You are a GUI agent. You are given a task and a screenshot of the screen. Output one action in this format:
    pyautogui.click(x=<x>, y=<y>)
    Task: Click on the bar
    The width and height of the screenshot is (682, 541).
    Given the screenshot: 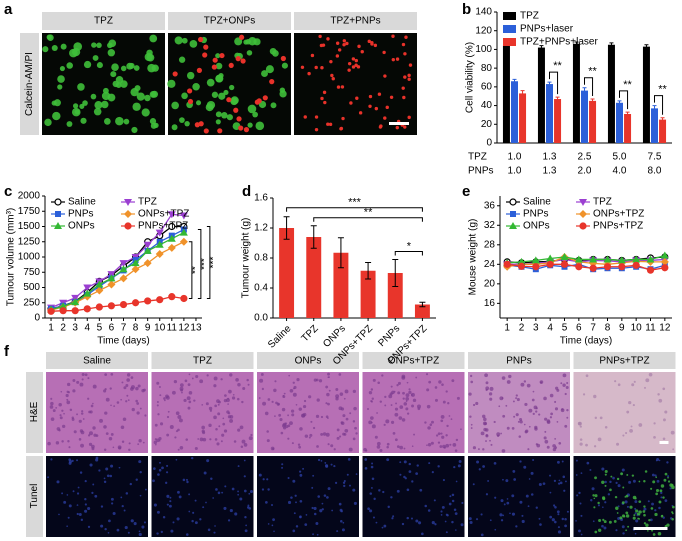 What is the action you would take?
    pyautogui.click(x=576, y=93)
    